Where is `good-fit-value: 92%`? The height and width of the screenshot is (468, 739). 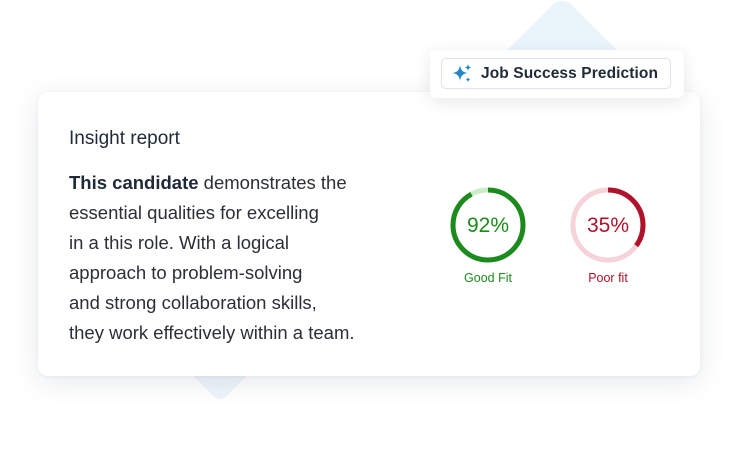
good-fit-value: 92% is located at coordinates (488, 225).